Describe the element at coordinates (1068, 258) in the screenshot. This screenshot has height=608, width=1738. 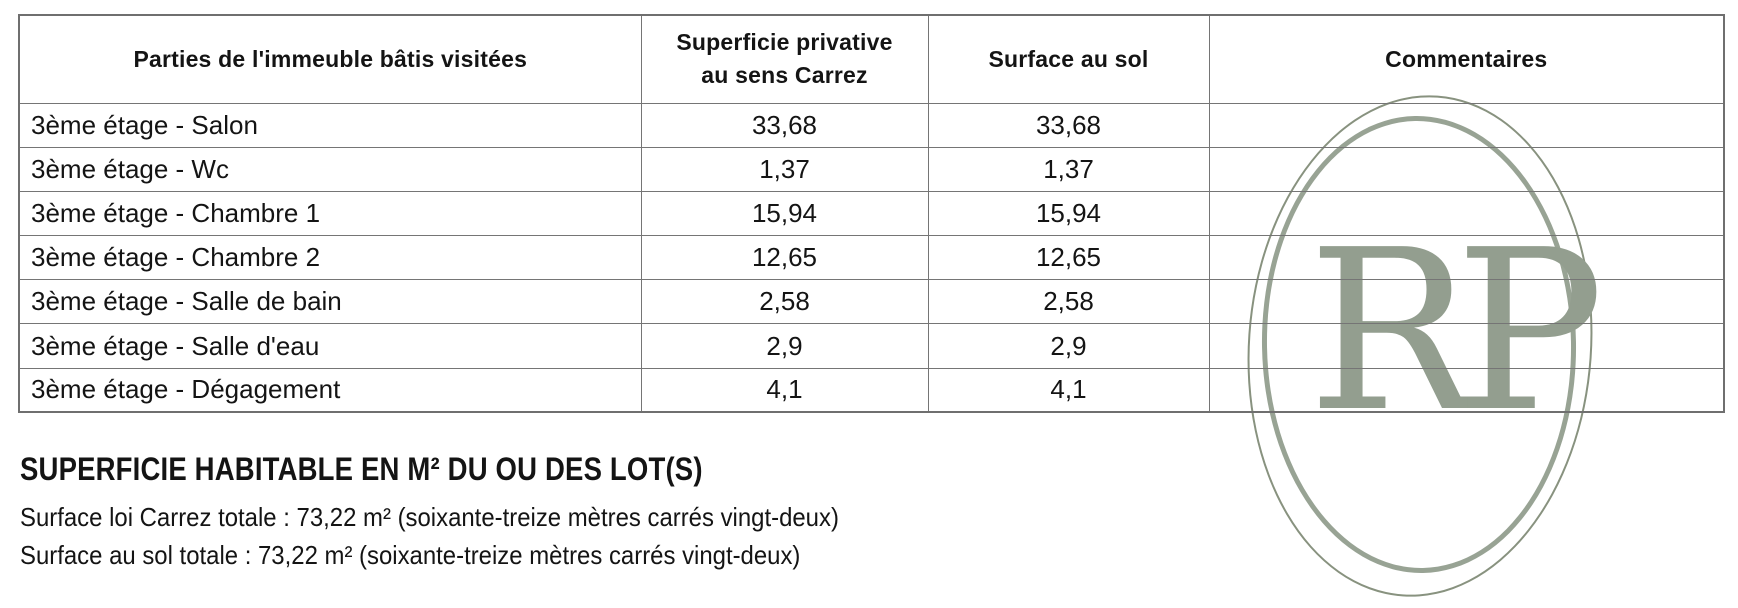
I see `cell-sol-value: 12,65` at that location.